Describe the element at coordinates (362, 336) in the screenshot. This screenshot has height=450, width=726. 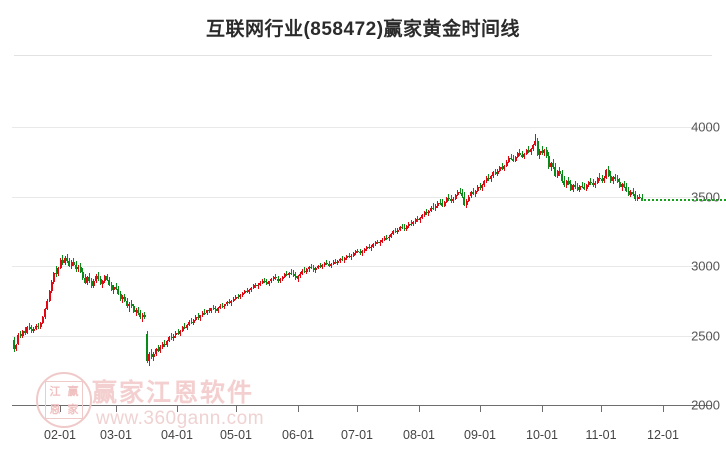
I see `gridline` at that location.